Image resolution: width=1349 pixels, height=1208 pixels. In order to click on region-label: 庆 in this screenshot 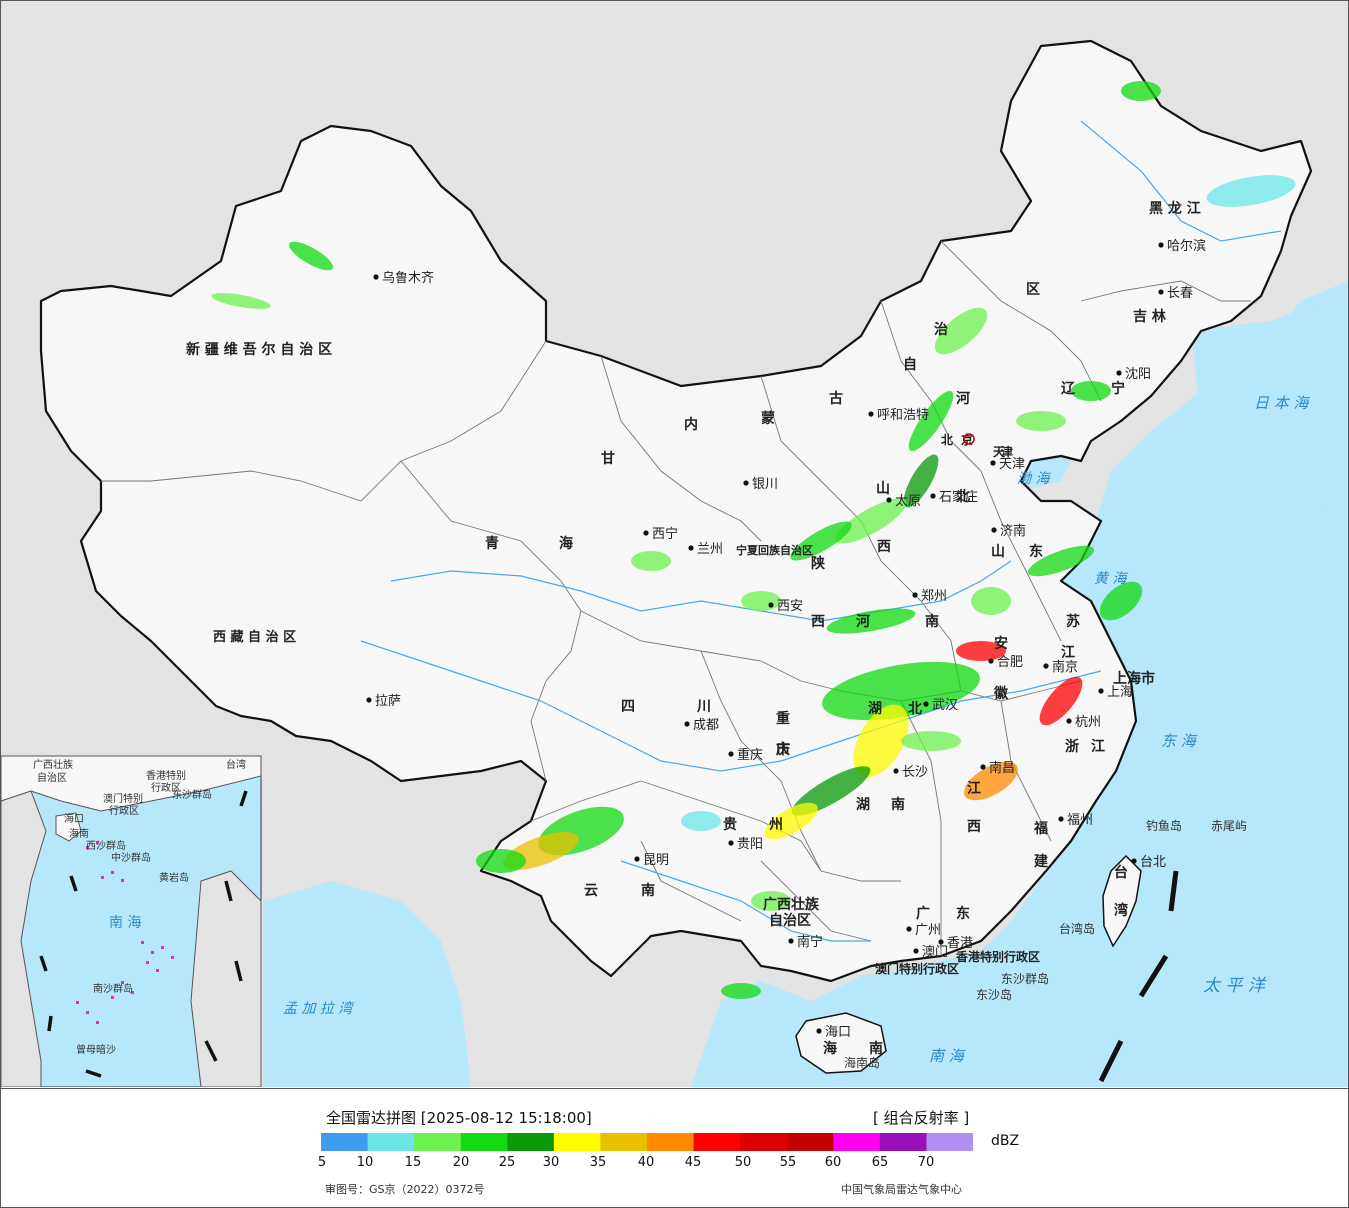, I will do `click(783, 749)`.